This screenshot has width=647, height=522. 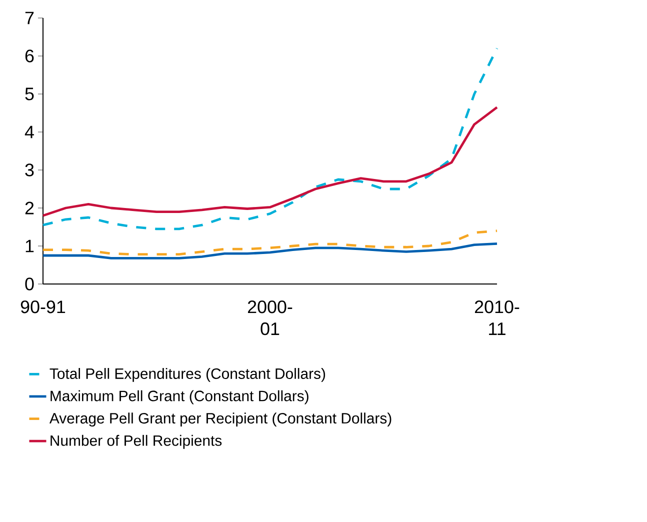 I want to click on y-tick-label: 3, so click(x=29, y=170).